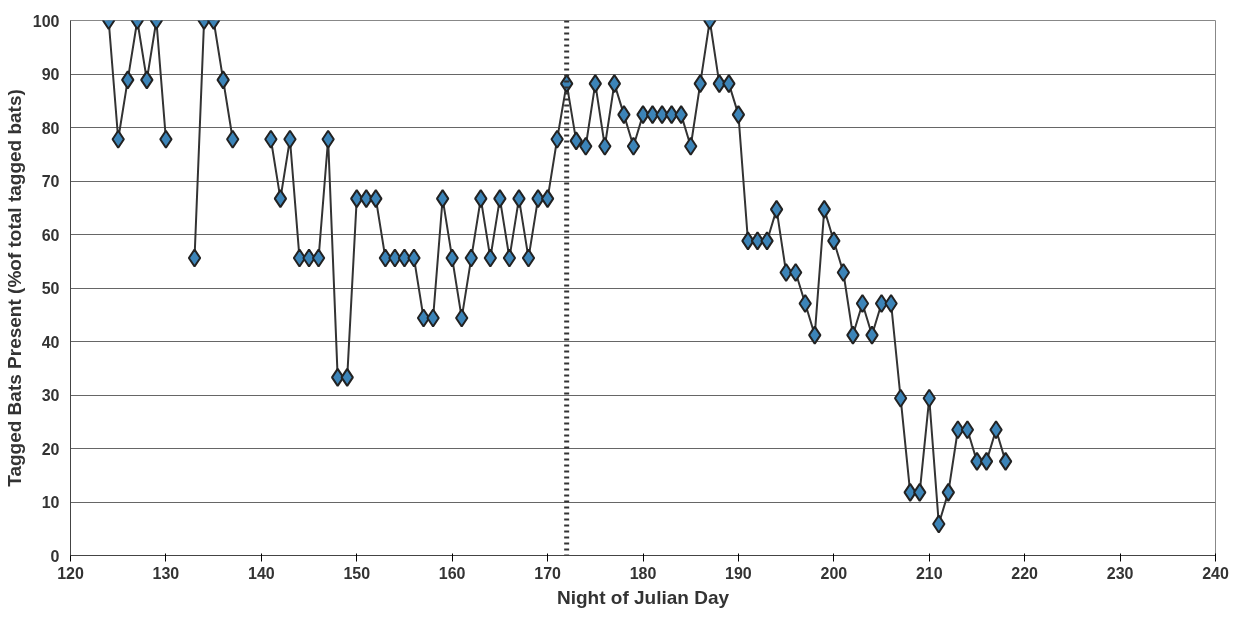 Image resolution: width=1250 pixels, height=621 pixels. What do you see at coordinates (50, 395) in the screenshot?
I see `y-tick-label: 30` at bounding box center [50, 395].